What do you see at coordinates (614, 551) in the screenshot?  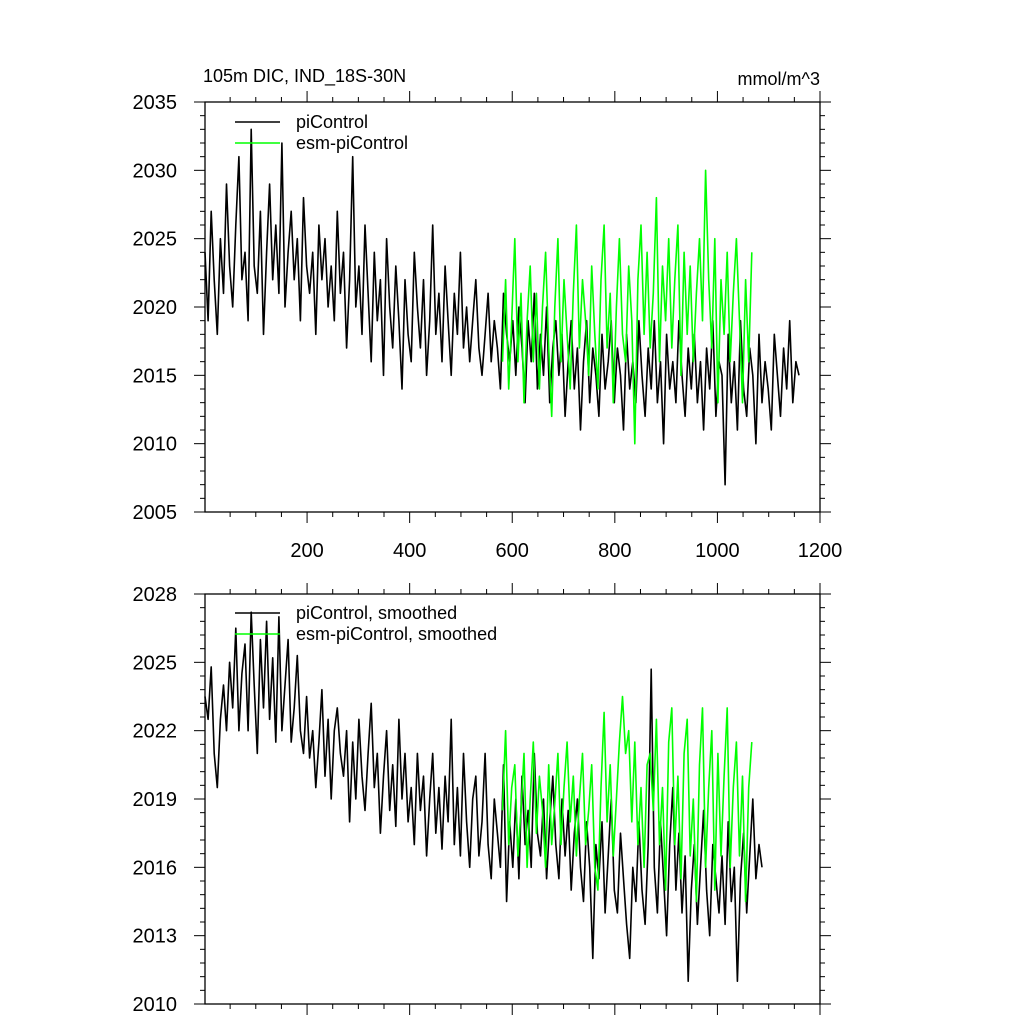 I see `x-tick-label-top-800: 800` at bounding box center [614, 551].